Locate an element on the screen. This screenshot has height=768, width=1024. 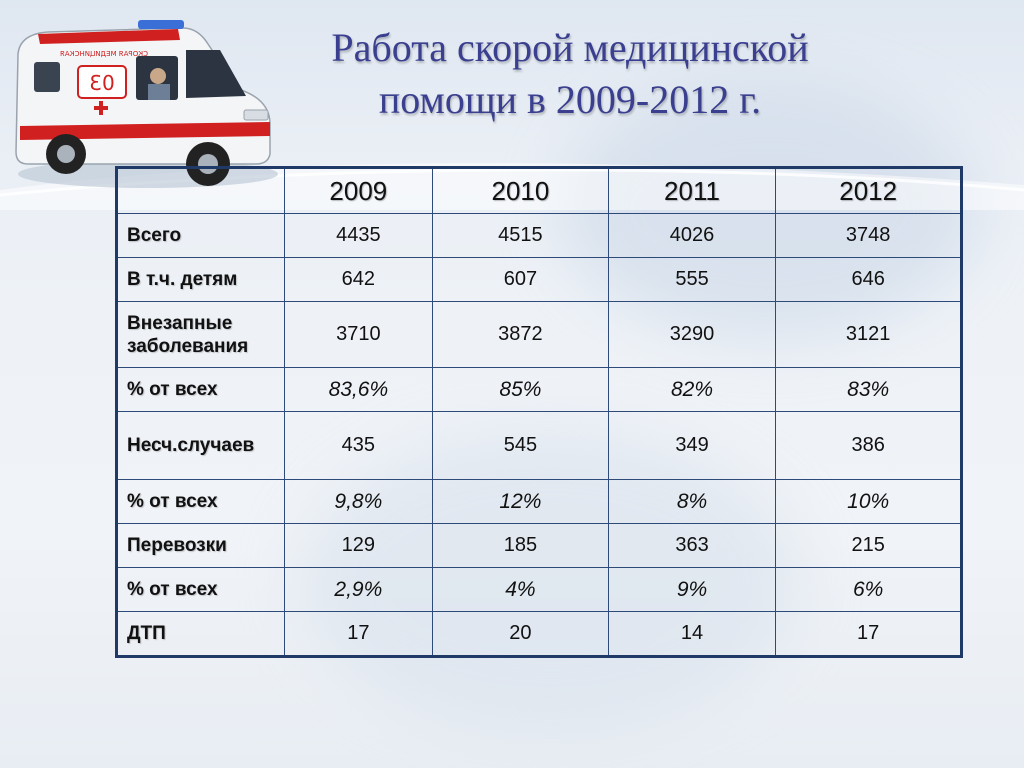
table-cell-percent: 82% is located at coordinates (692, 389).